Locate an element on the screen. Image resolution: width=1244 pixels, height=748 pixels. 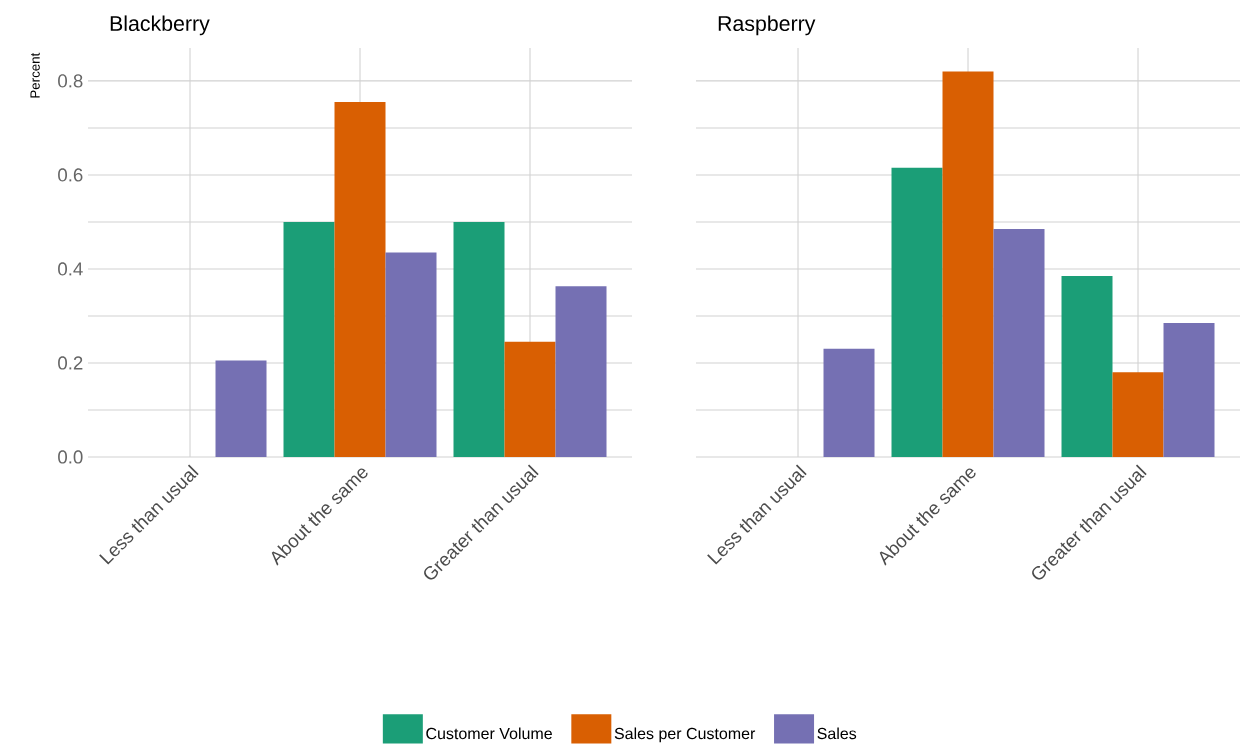
legend-label: Sales is located at coordinates (837, 733).